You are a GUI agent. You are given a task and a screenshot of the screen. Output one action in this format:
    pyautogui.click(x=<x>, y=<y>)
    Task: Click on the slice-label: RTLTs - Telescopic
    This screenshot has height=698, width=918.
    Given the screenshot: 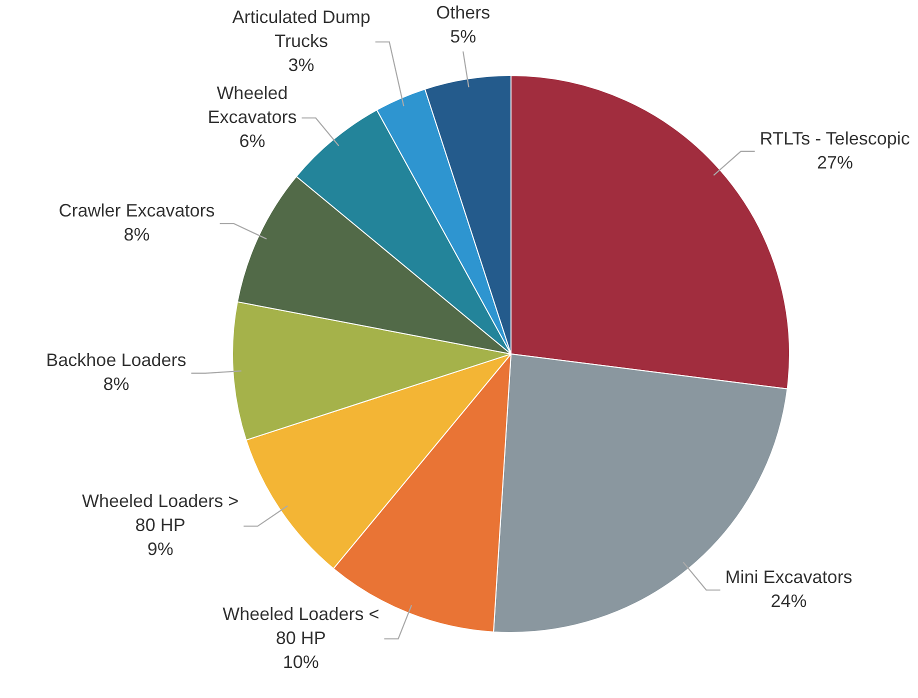 What is the action you would take?
    pyautogui.click(x=835, y=138)
    